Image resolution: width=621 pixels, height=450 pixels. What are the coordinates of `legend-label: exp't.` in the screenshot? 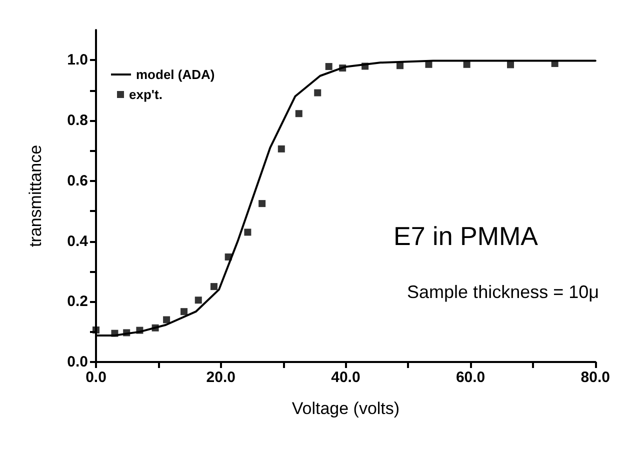 It's located at (145, 94).